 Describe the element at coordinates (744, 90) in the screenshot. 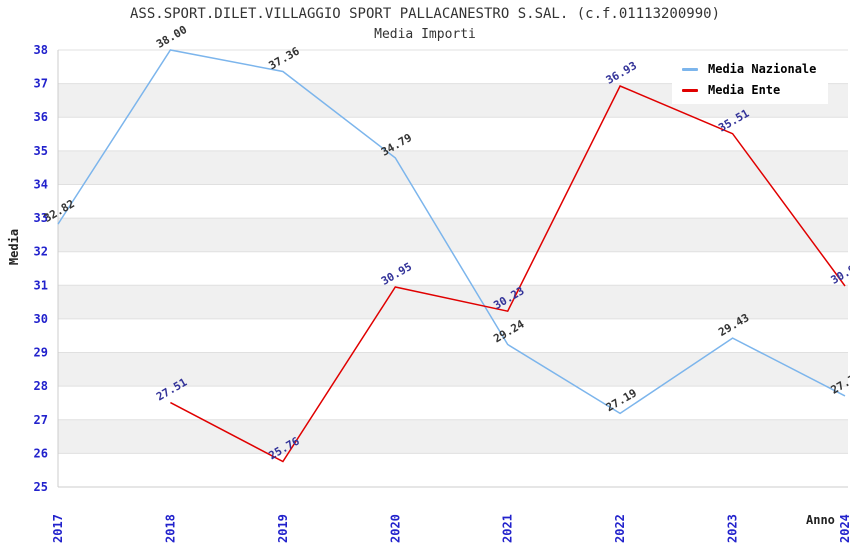

I see `legend-item-label: Media Ente` at that location.